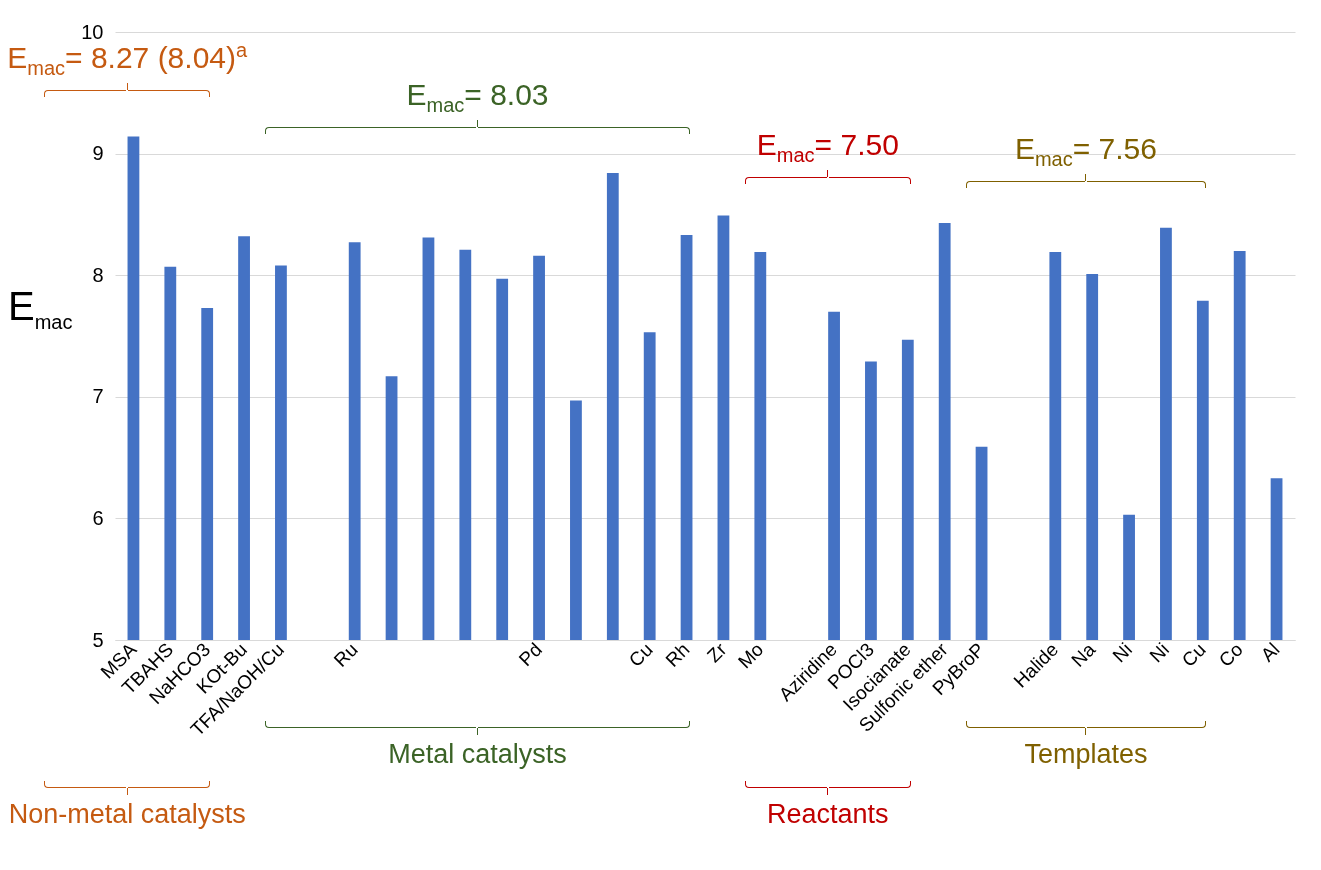 The image size is (1321, 870). What do you see at coordinates (828, 814) in the screenshot?
I see `text: Reactants` at bounding box center [828, 814].